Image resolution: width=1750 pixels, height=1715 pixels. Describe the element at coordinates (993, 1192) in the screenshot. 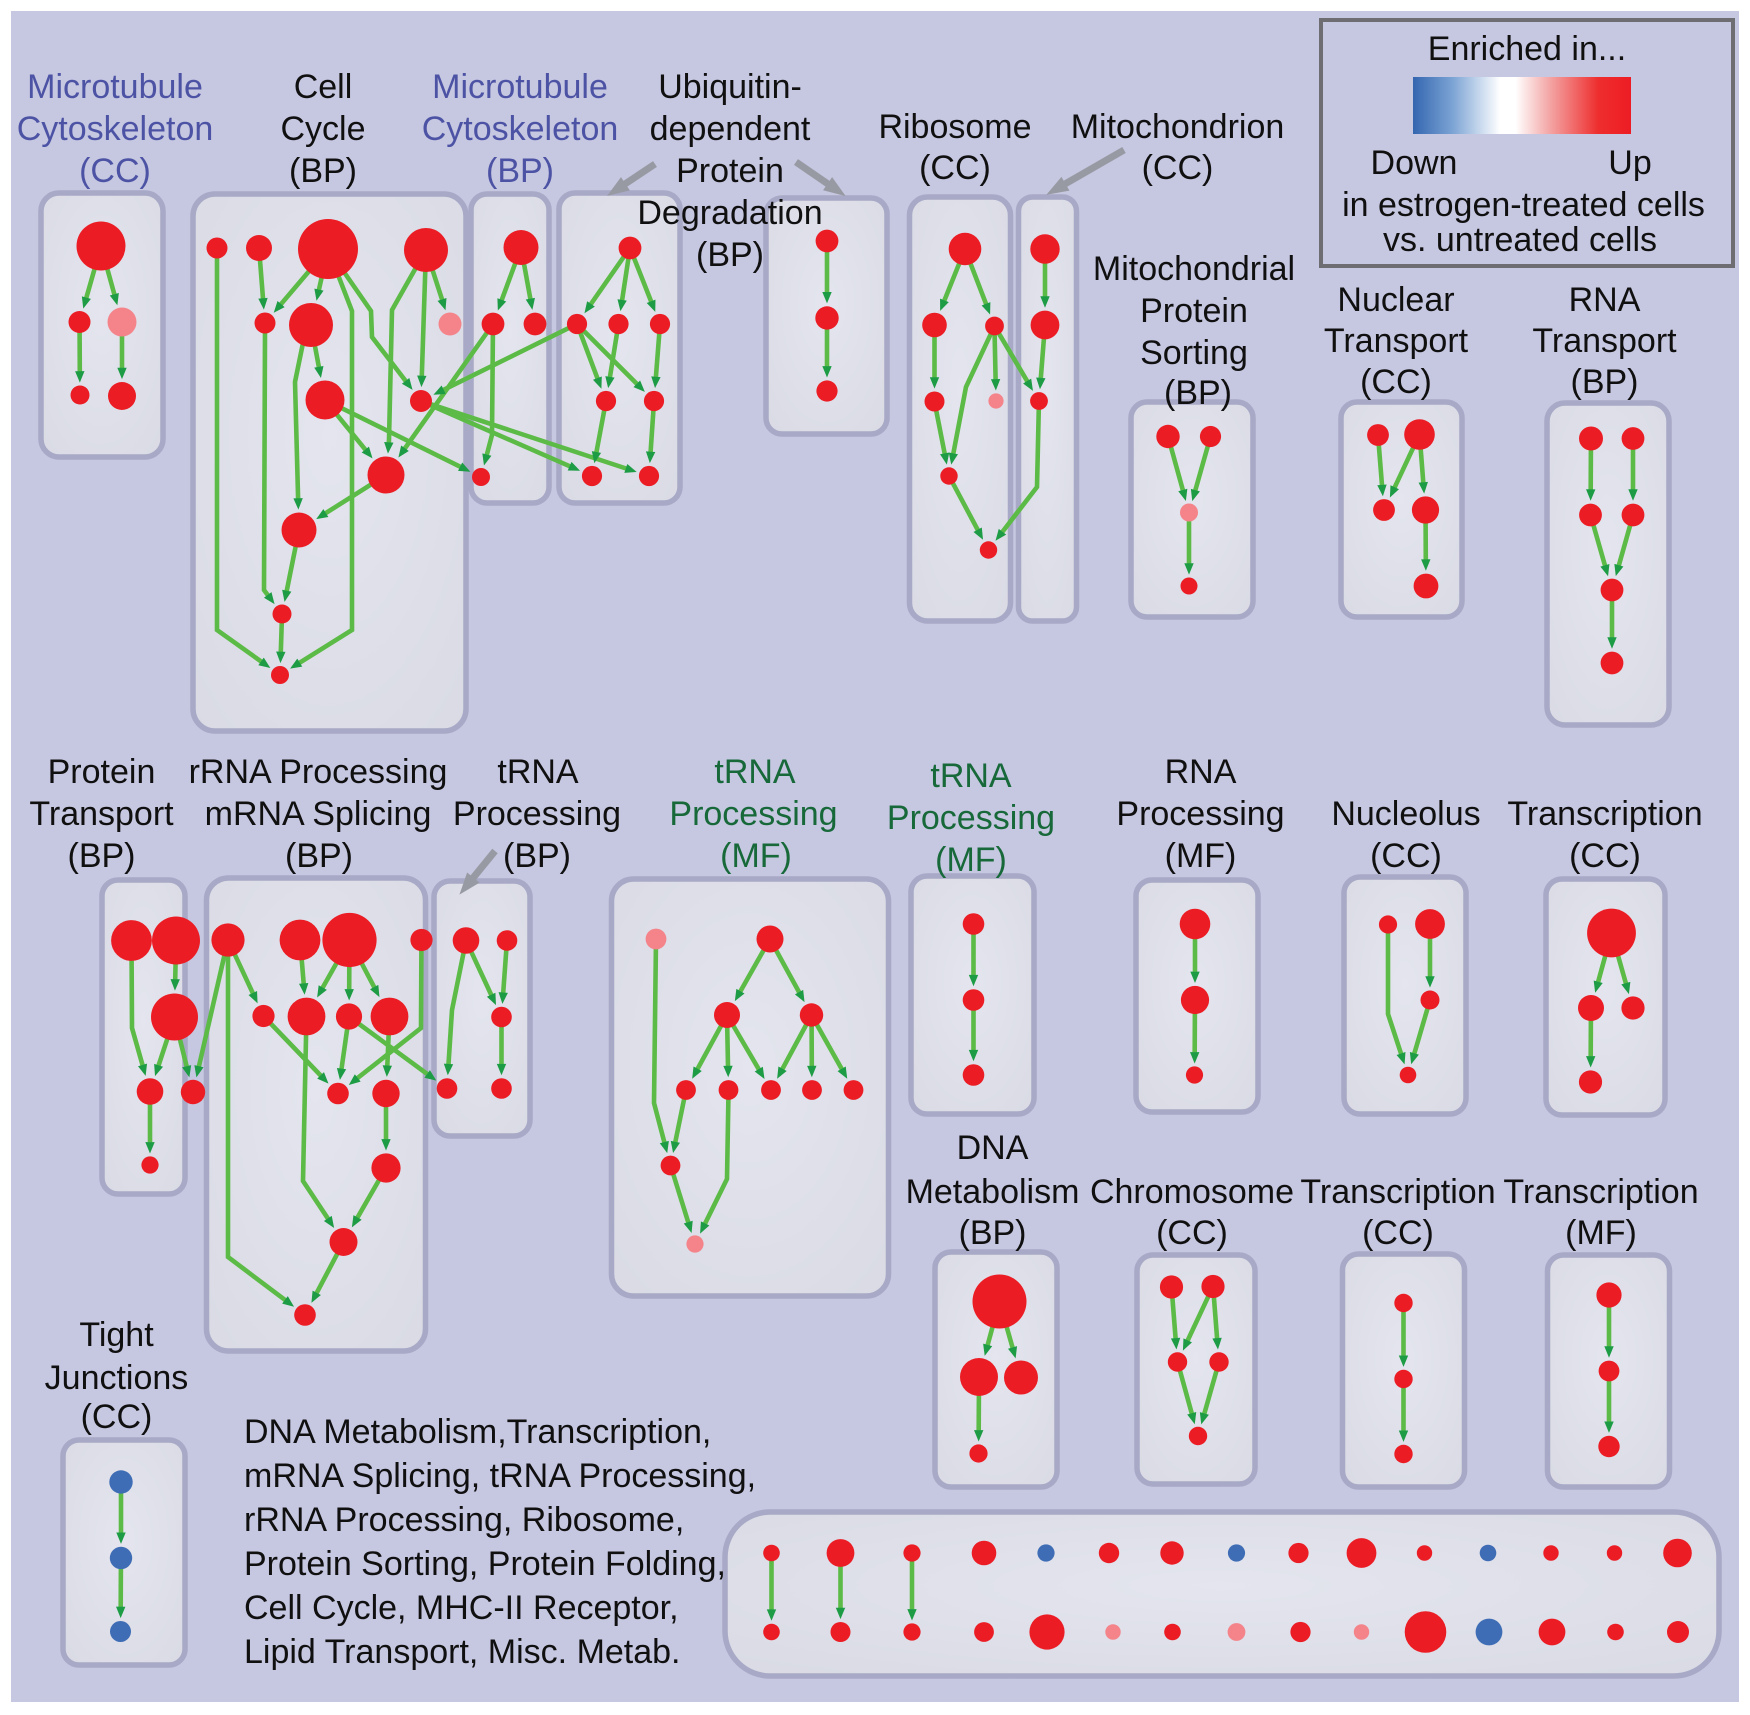

I see `svg-text: Metabolism` at that location.